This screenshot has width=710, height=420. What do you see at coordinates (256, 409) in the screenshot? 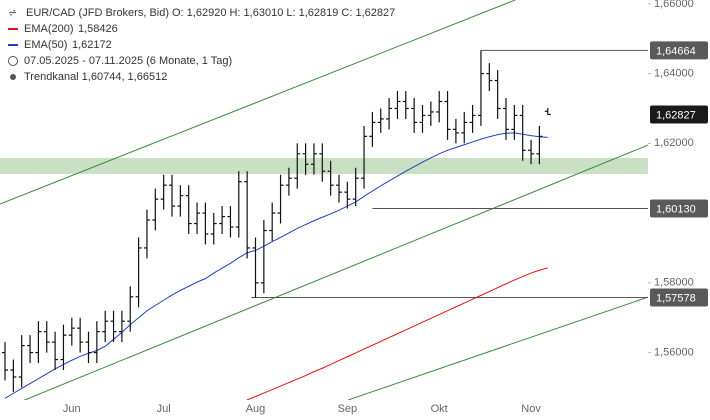
I see `x-tick-label: Aug` at bounding box center [256, 409].